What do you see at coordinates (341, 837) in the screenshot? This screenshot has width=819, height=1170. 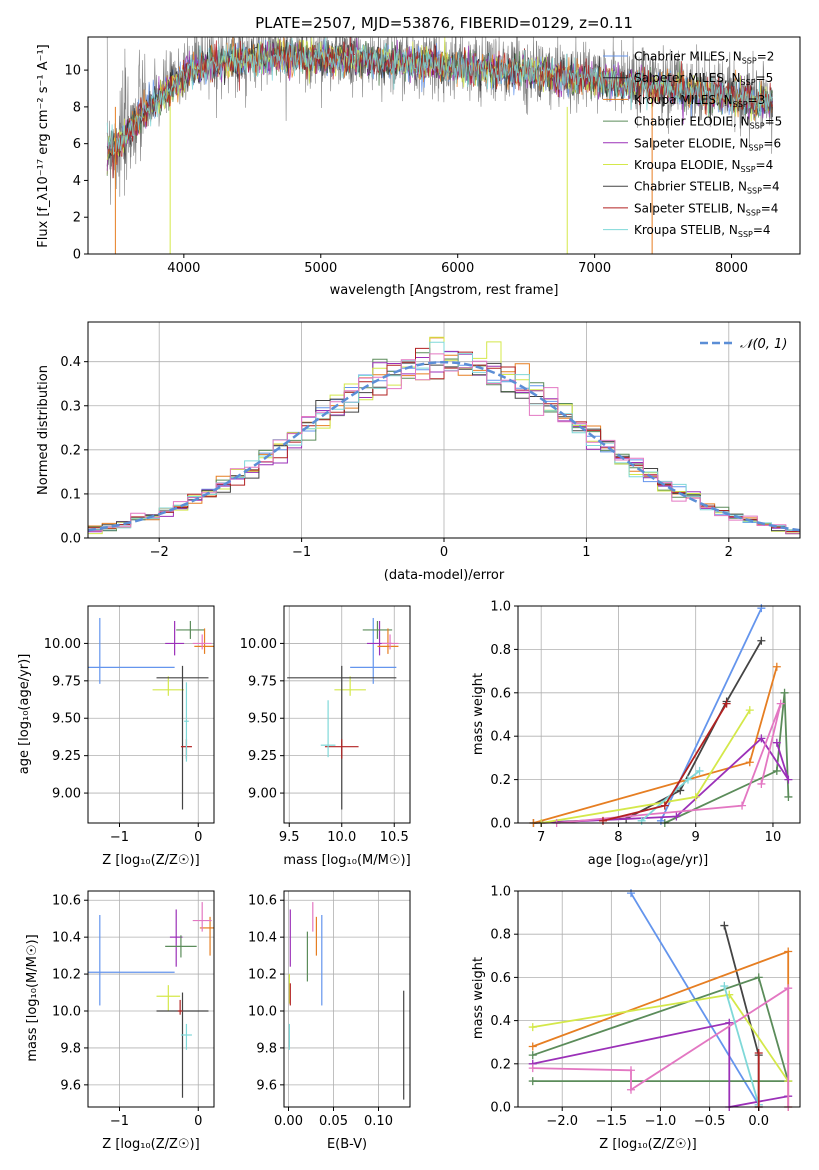 I see `x-tick-label: 10.0` at bounding box center [341, 837].